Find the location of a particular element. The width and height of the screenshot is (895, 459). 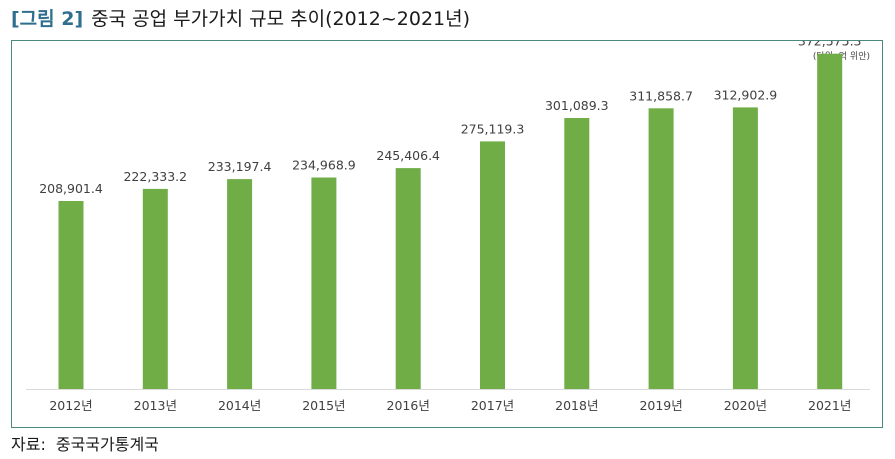

figure-title-text: 중국 공업 부가가치 규모 추이(2012~2021년) is located at coordinates (281, 19).